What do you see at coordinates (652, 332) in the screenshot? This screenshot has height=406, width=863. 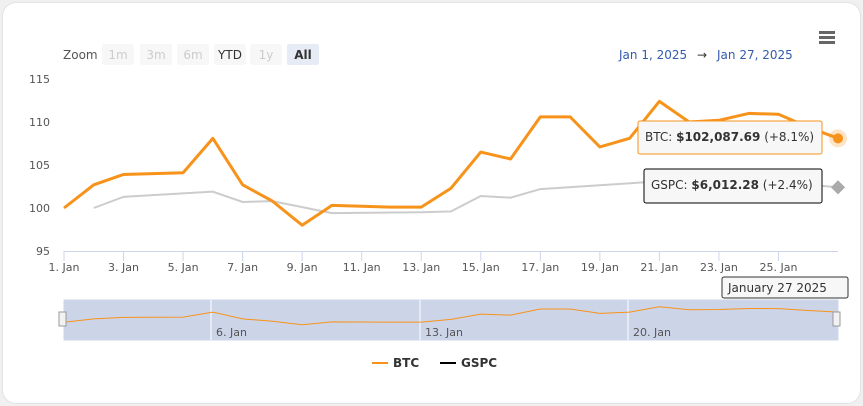 I see `navigator-tick-label: 20. Jan` at bounding box center [652, 332].